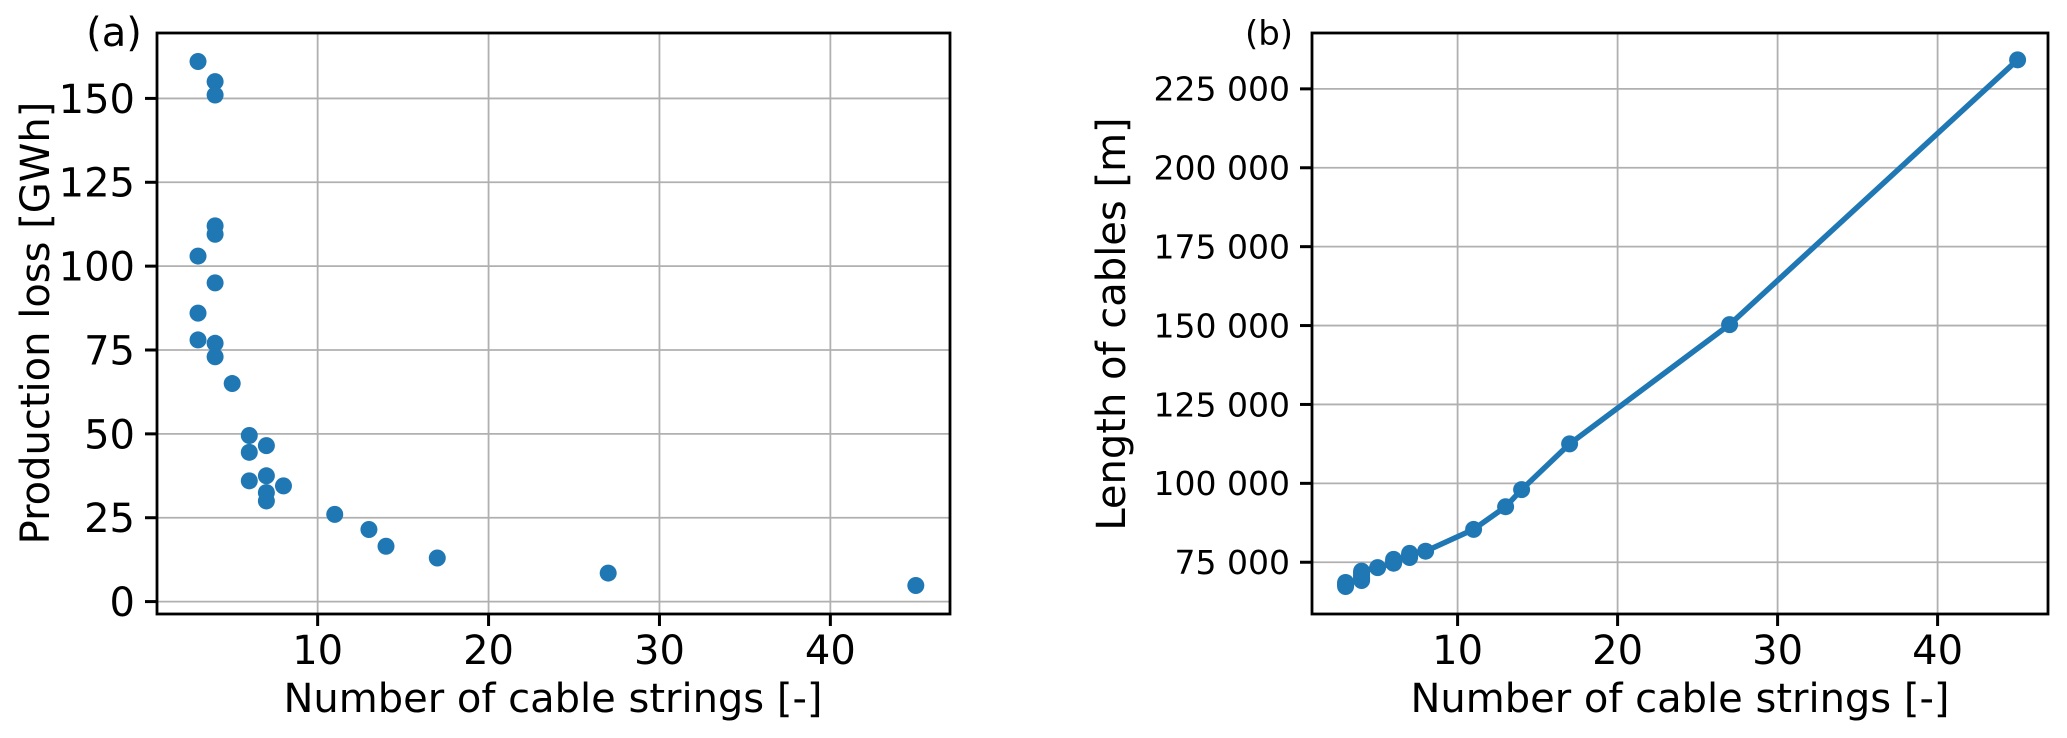  I want to click on y-tick-label: 75 000, so click(1232, 562).